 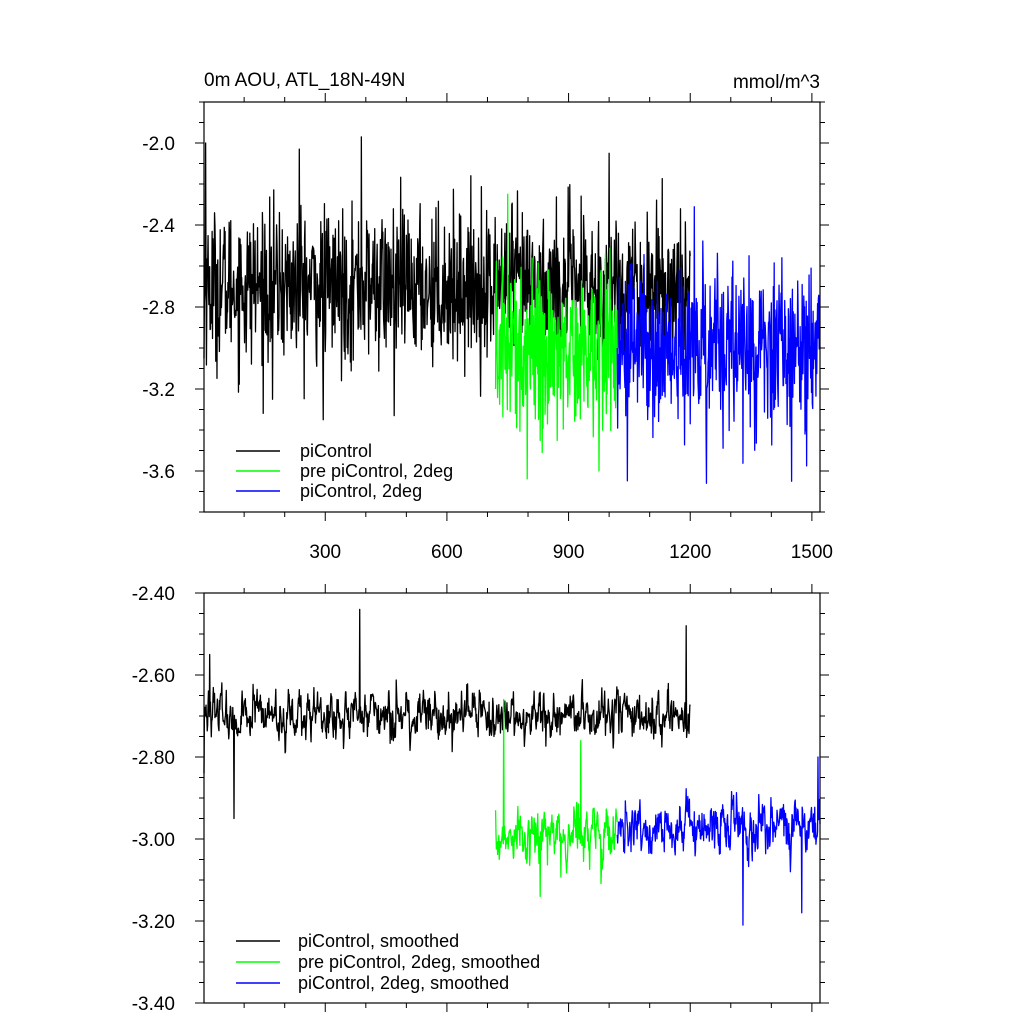 What do you see at coordinates (153, 1004) in the screenshot?
I see `y-tick-label: -3.40` at bounding box center [153, 1004].